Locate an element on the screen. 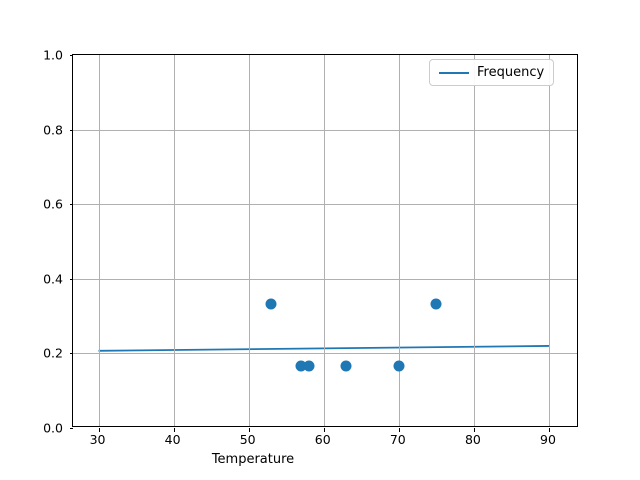 The height and width of the screenshot is (480, 640). y-tick-label: 1.0 is located at coordinates (53, 55).